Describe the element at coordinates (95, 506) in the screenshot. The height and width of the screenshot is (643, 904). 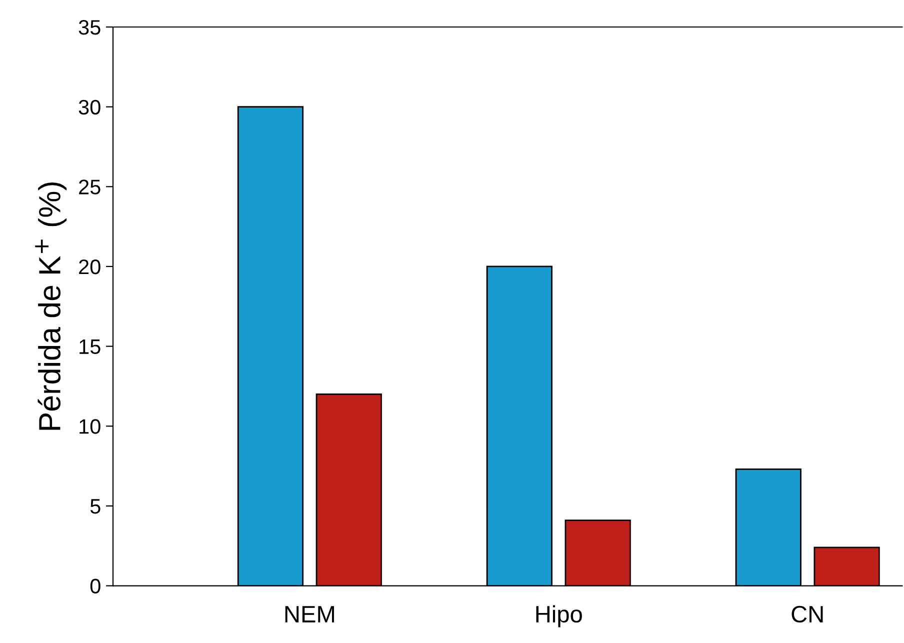
I see `y-tick-label: 5` at that location.